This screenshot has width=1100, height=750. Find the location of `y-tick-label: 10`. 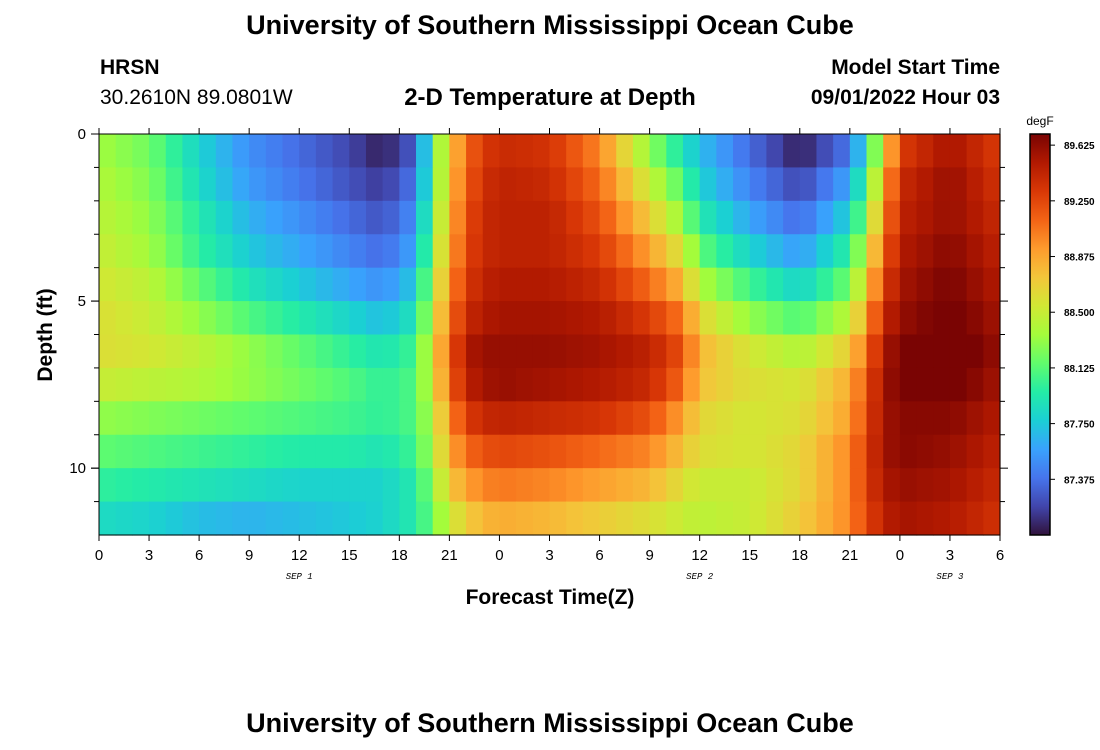

y-tick-label: 10 is located at coordinates (77, 468).